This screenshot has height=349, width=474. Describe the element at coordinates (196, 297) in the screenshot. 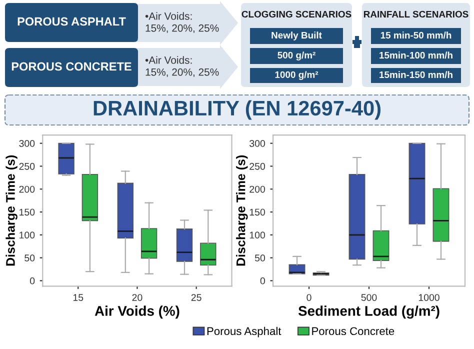

I see `x-tick-label: 25` at that location.